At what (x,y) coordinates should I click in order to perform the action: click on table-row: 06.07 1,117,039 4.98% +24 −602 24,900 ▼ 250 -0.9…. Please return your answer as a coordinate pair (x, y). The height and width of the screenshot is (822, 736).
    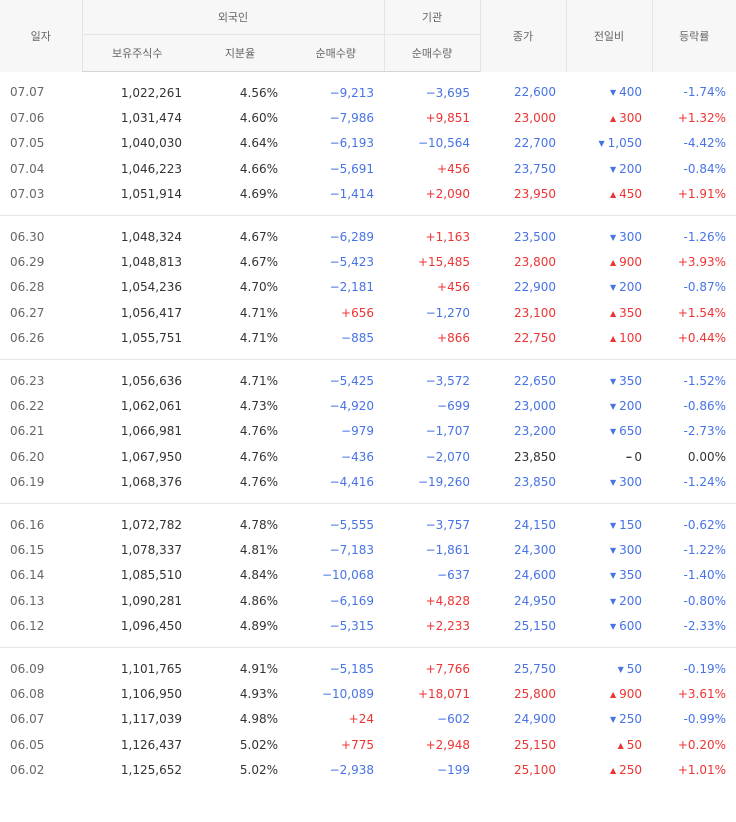
    Looking at the image, I should click on (368, 719).